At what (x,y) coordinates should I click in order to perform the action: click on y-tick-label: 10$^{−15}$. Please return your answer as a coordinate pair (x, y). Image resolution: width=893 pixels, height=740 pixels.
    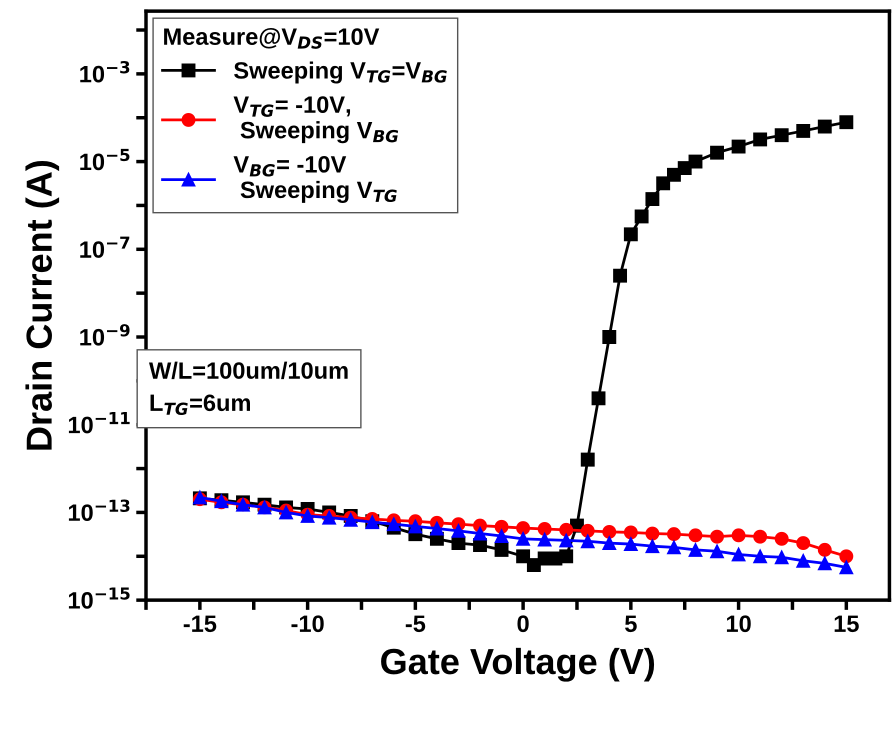
    Looking at the image, I should click on (99, 598).